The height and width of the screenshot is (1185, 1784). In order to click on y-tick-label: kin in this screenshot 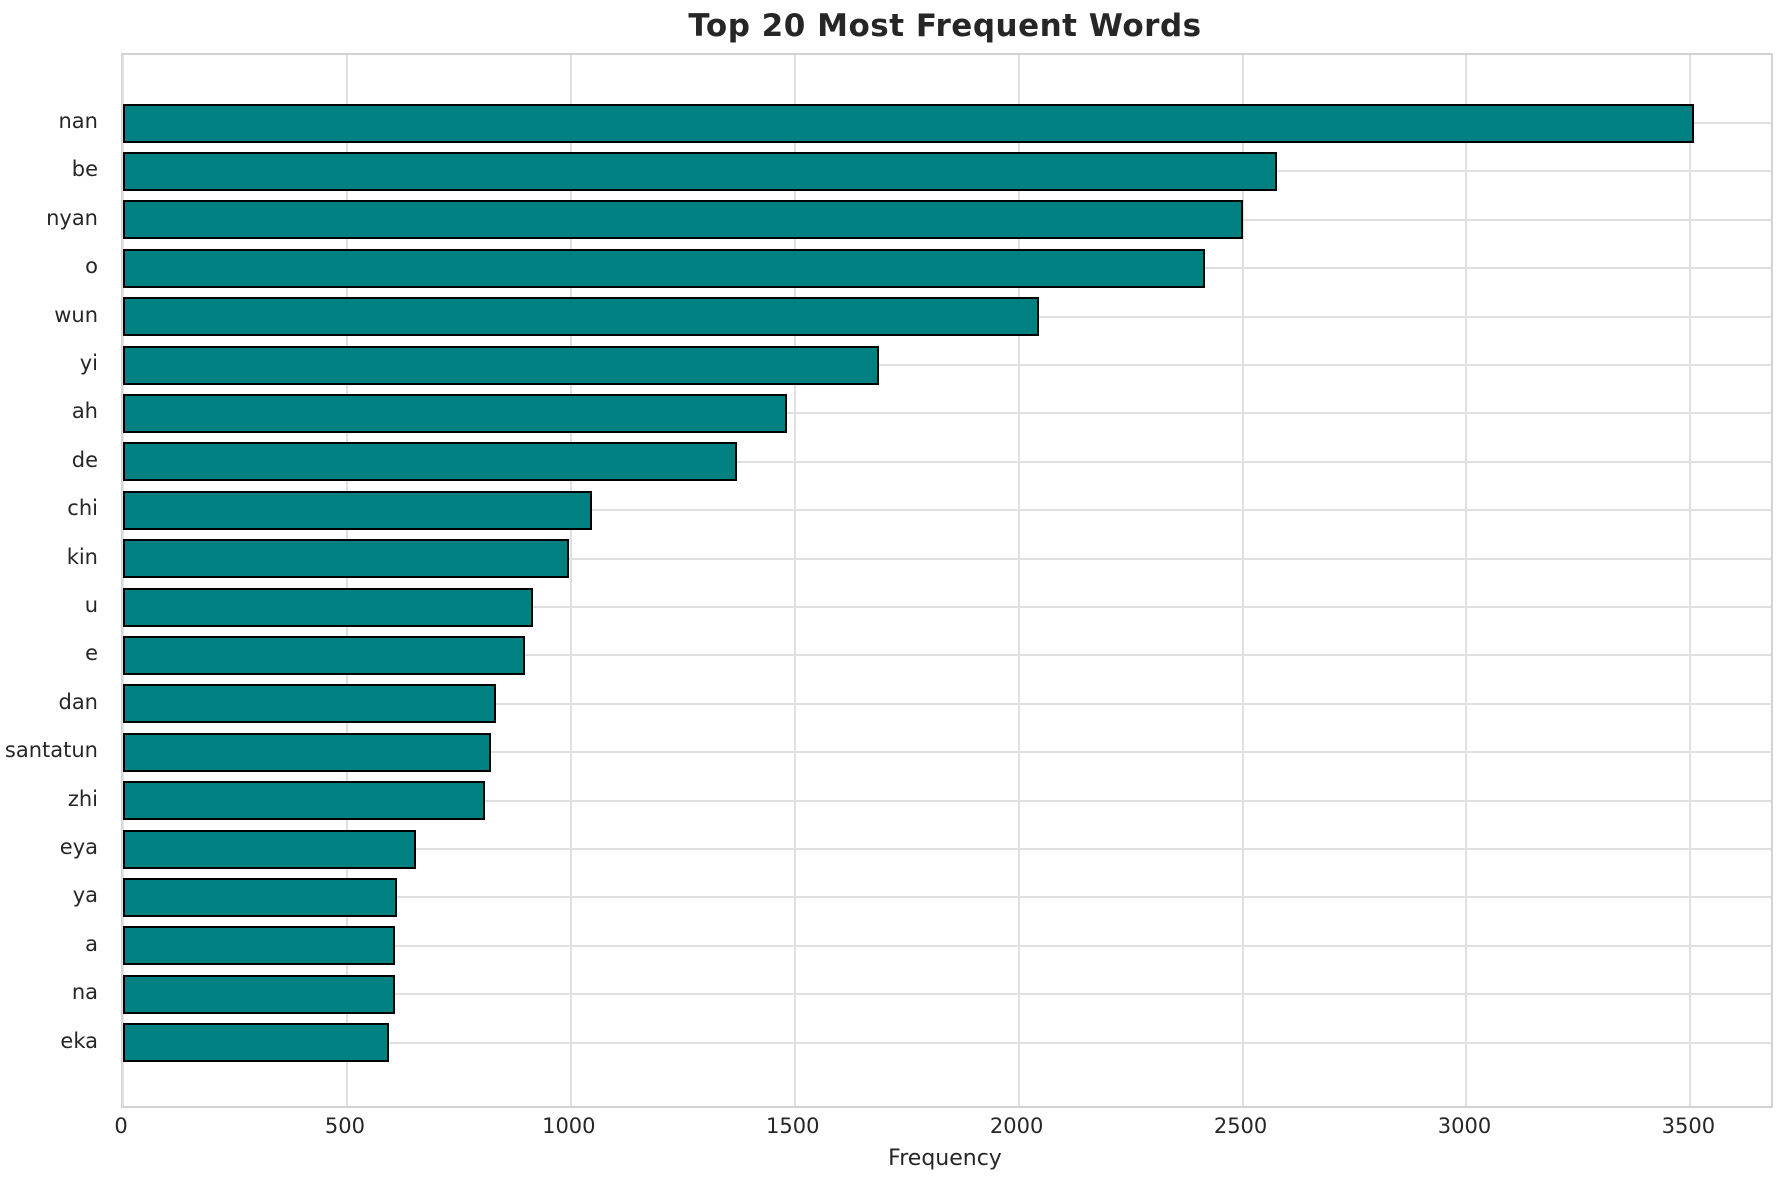, I will do `click(82, 556)`.